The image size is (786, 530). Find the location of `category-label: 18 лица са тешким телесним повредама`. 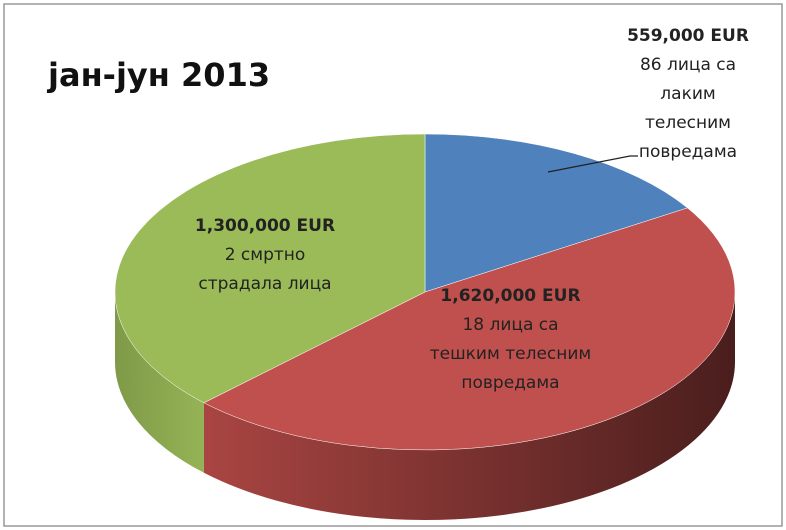

category-label: 18 лица са тешким телесним повредама is located at coordinates (510, 354).